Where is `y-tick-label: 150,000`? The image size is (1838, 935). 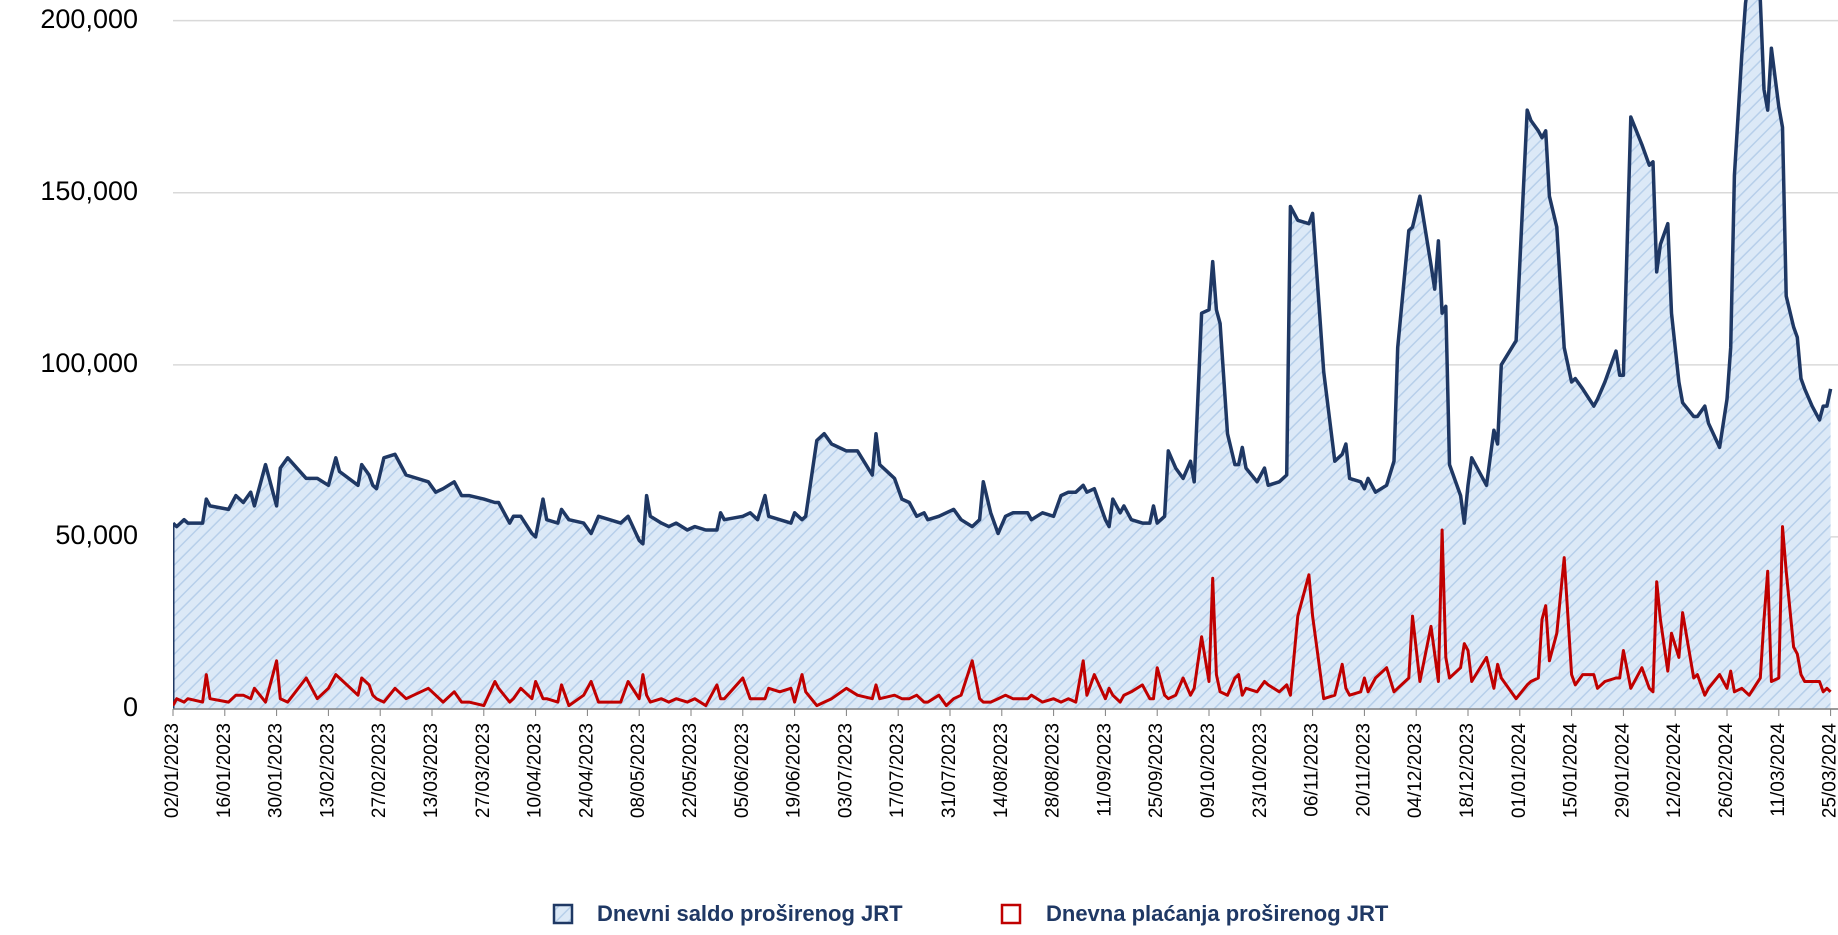
y-tick-label: 150,000 is located at coordinates (89, 191).